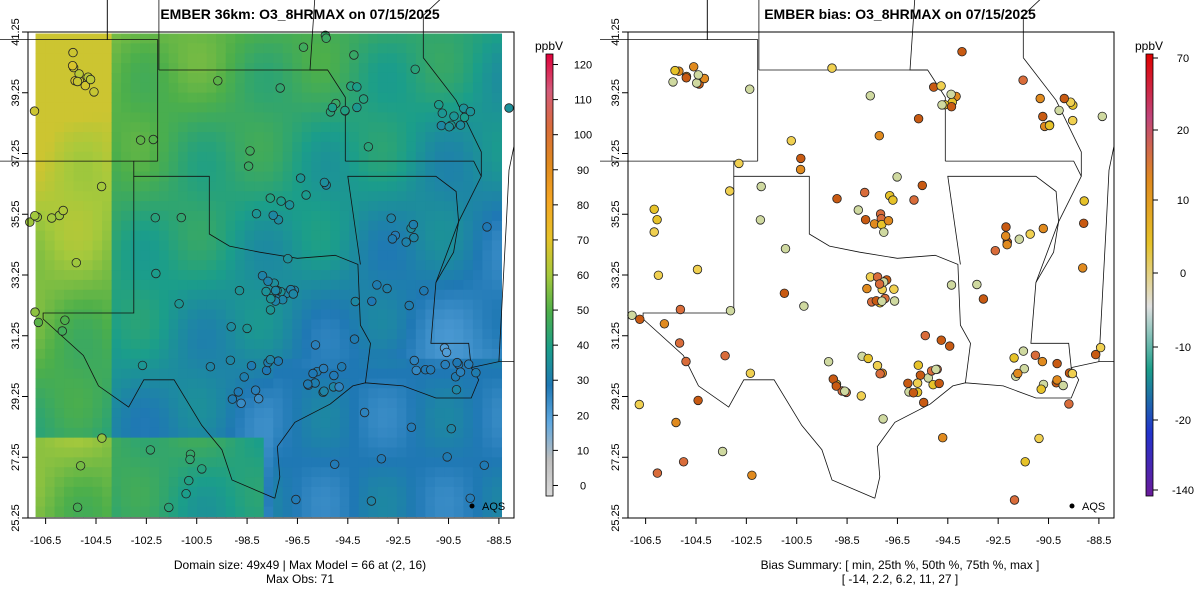 This screenshot has width=1200, height=600. Describe the element at coordinates (493, 507) in the screenshot. I see `aqs-legend-label: AQS` at that location.